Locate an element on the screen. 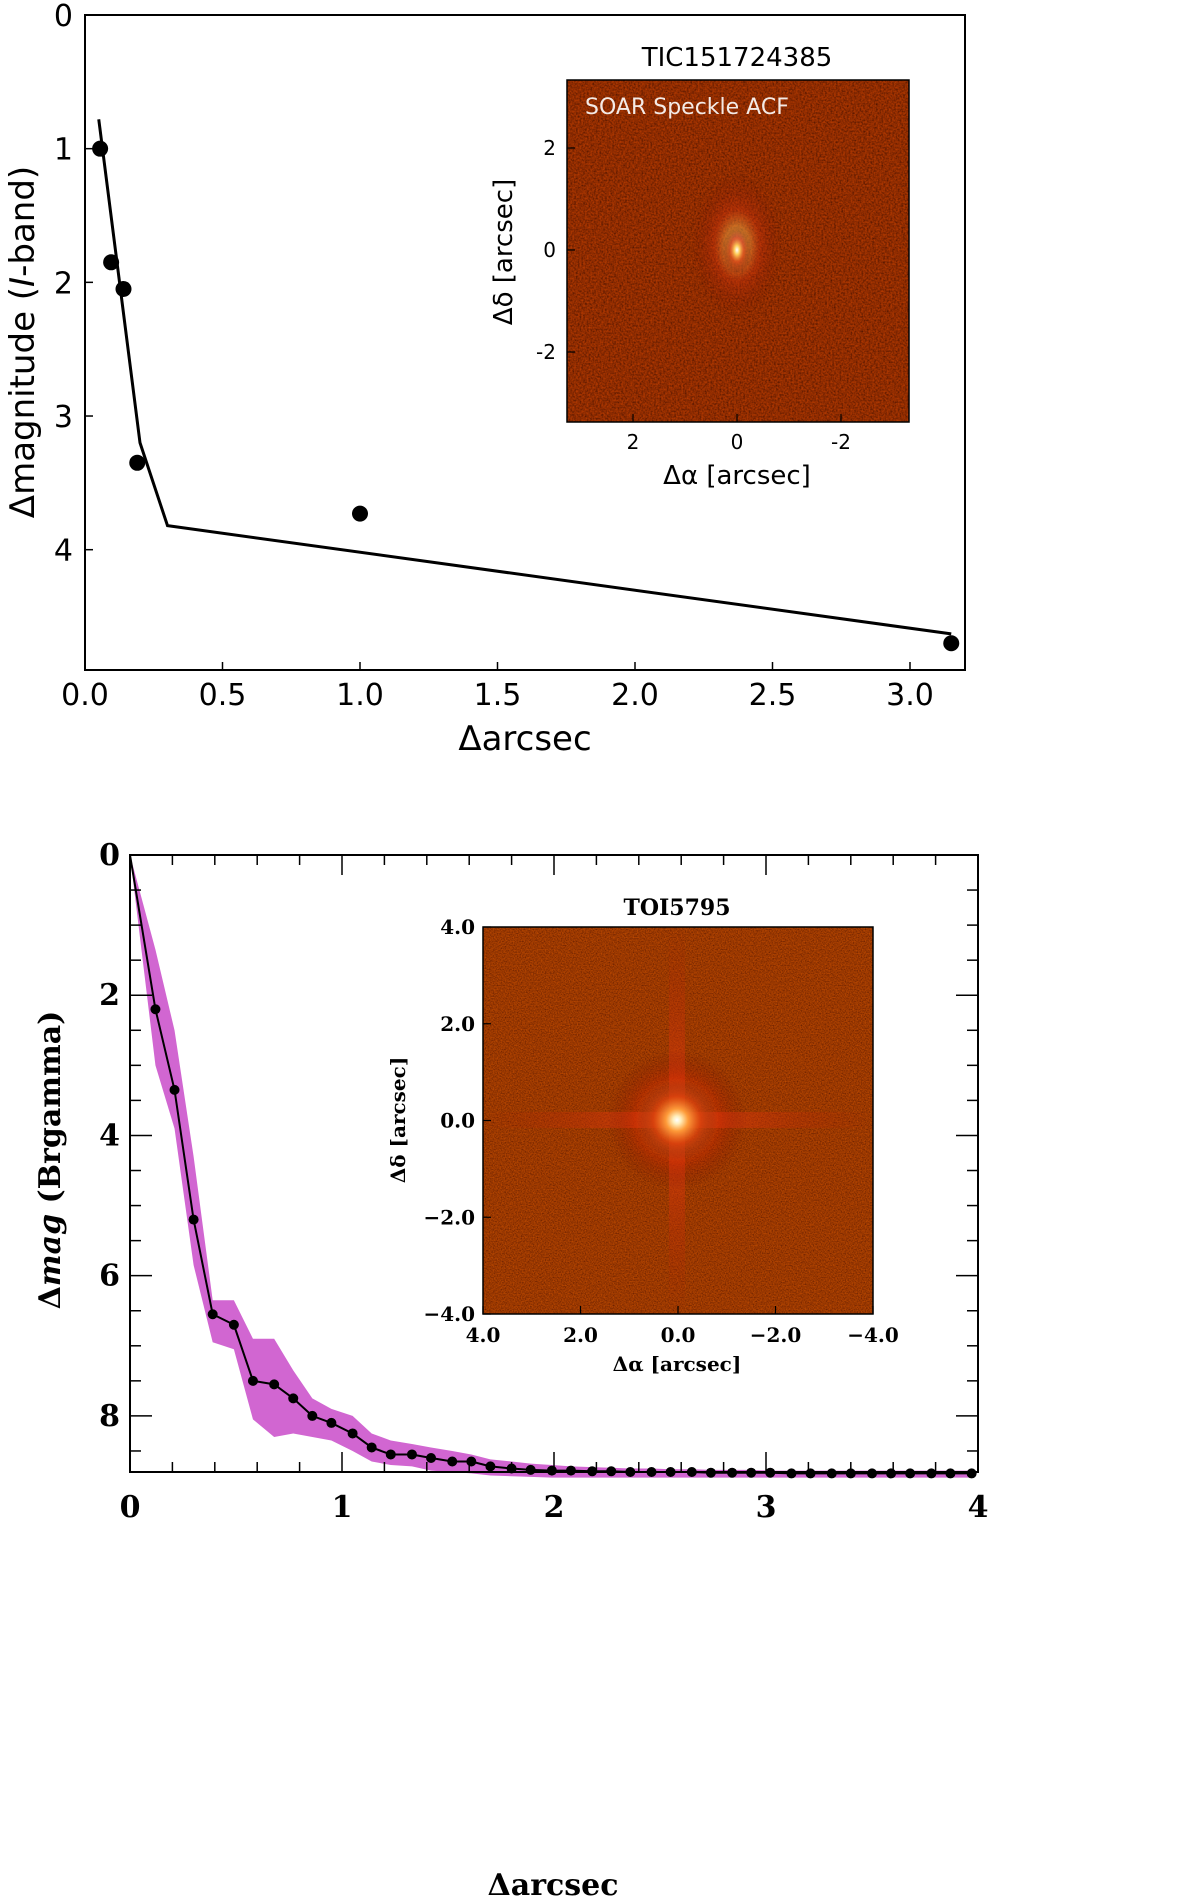  top-y-tick-label: 3 is located at coordinates (63, 417).